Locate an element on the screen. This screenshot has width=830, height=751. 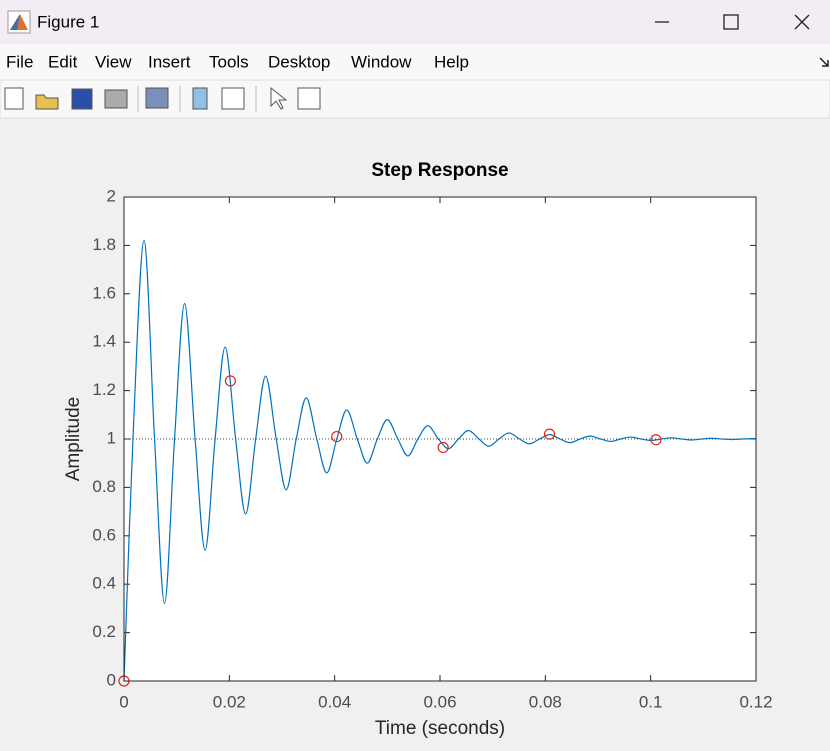
x-tick-label: 0.12 is located at coordinates (755, 701).